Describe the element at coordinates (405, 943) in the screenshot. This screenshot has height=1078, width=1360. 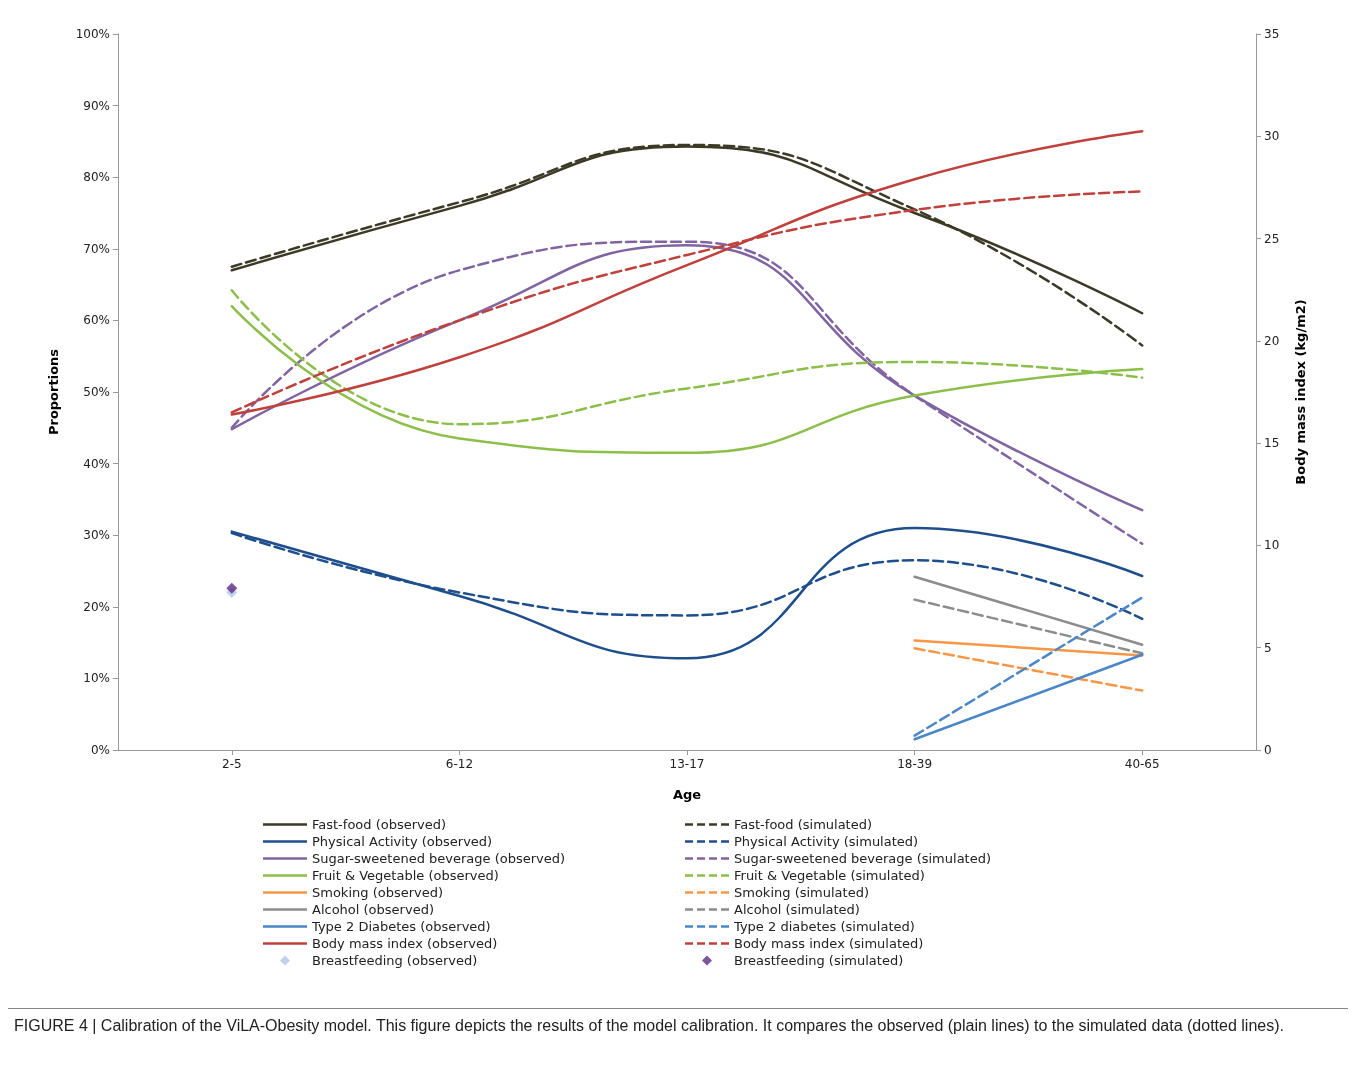
I see `legend-label: Body mass index (observed)` at that location.